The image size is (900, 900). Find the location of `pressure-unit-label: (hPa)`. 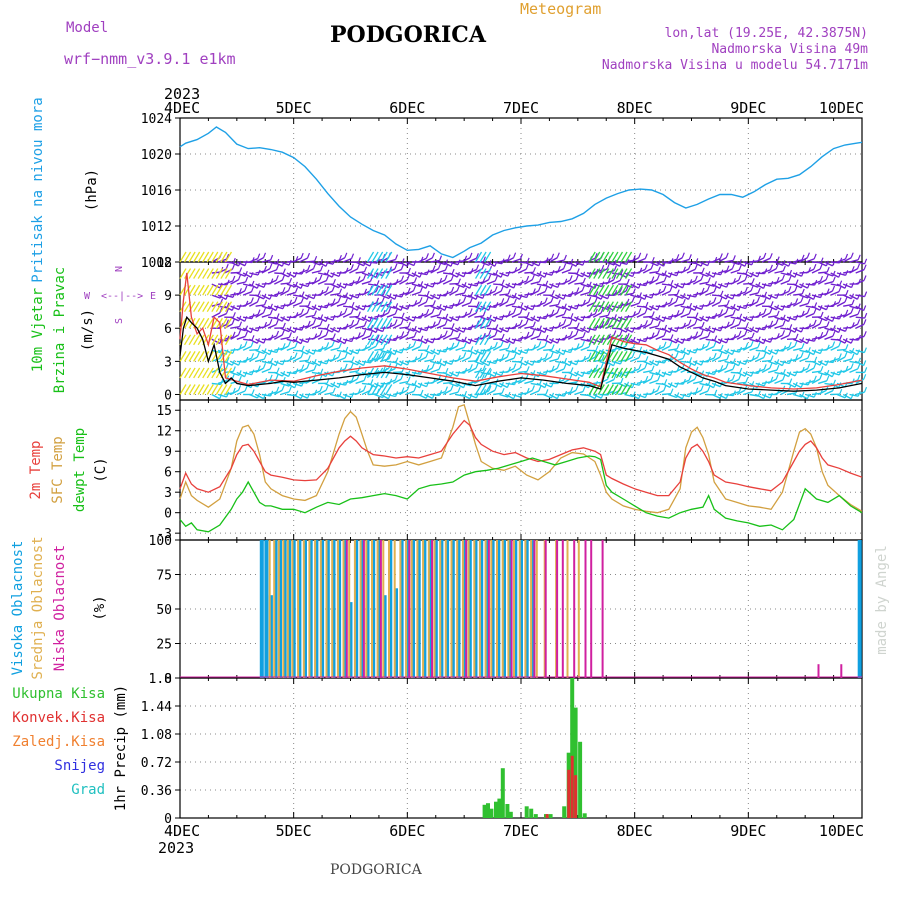

pressure-unit-label: (hPa) is located at coordinates (92, 190).